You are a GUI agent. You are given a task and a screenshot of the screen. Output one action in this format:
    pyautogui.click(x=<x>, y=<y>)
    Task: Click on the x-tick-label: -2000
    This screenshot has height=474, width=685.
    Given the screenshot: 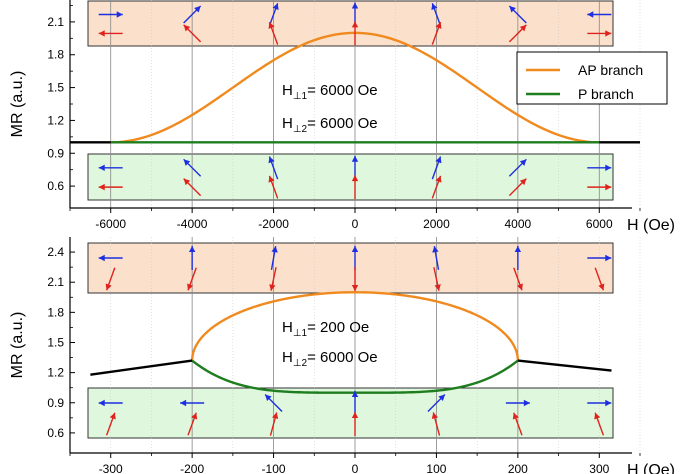 What is the action you would take?
    pyautogui.click(x=273, y=224)
    